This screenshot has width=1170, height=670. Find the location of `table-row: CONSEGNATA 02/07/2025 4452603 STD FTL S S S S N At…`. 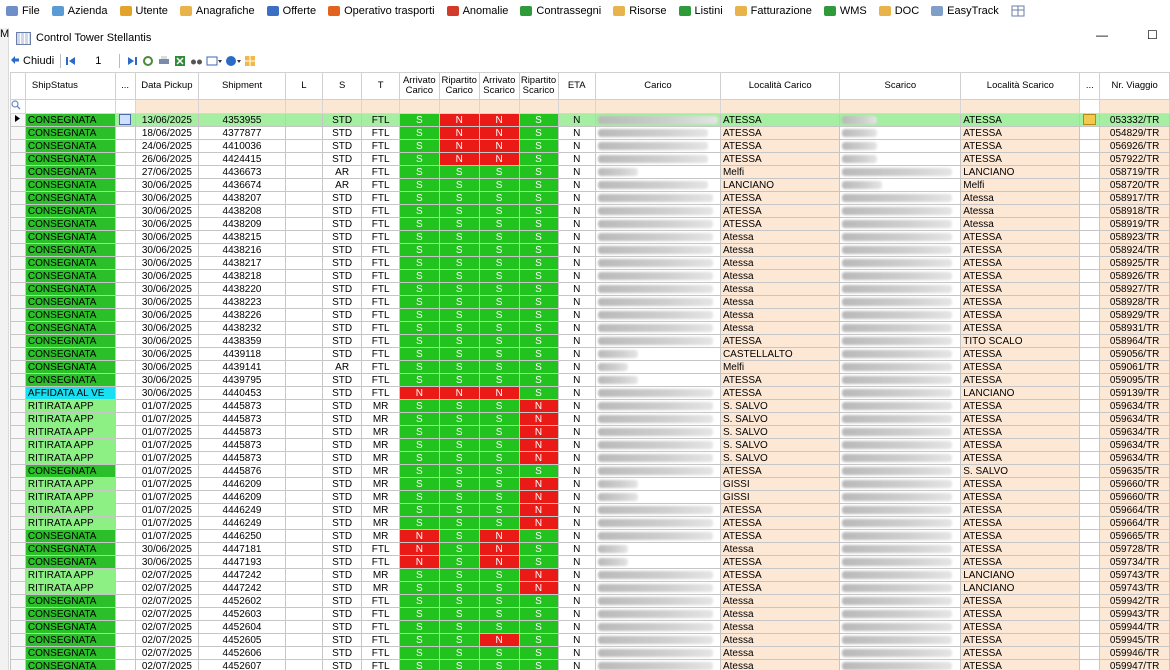

table-row: CONSEGNATA 02/07/2025 4452603 STD FTL S S S S N At… is located at coordinates (590, 614).